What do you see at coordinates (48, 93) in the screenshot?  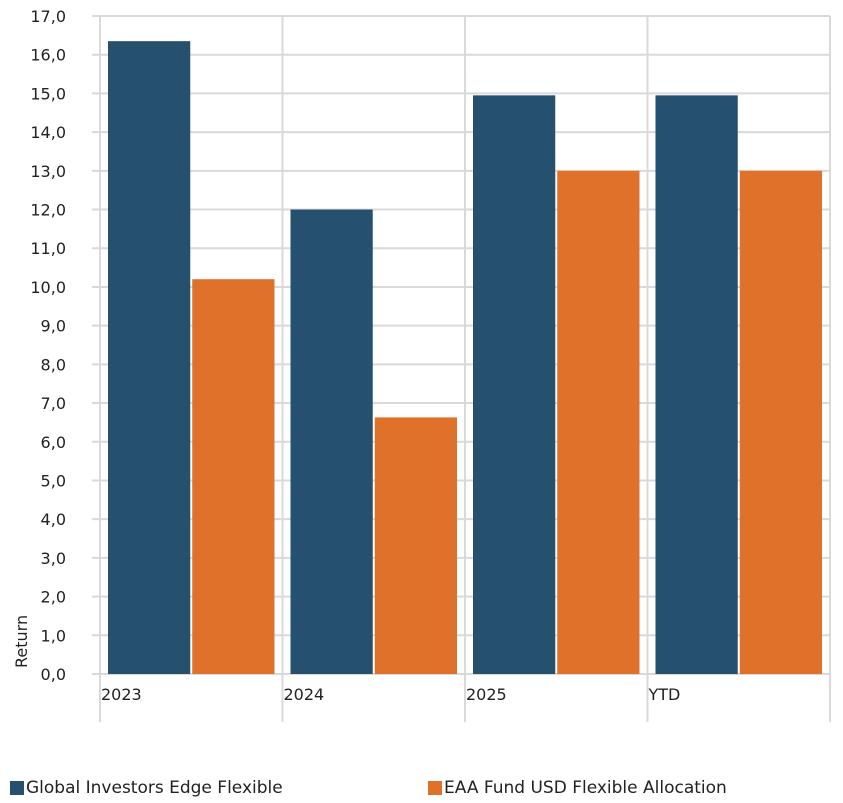 I see `y-tick-label: 15,0` at bounding box center [48, 93].